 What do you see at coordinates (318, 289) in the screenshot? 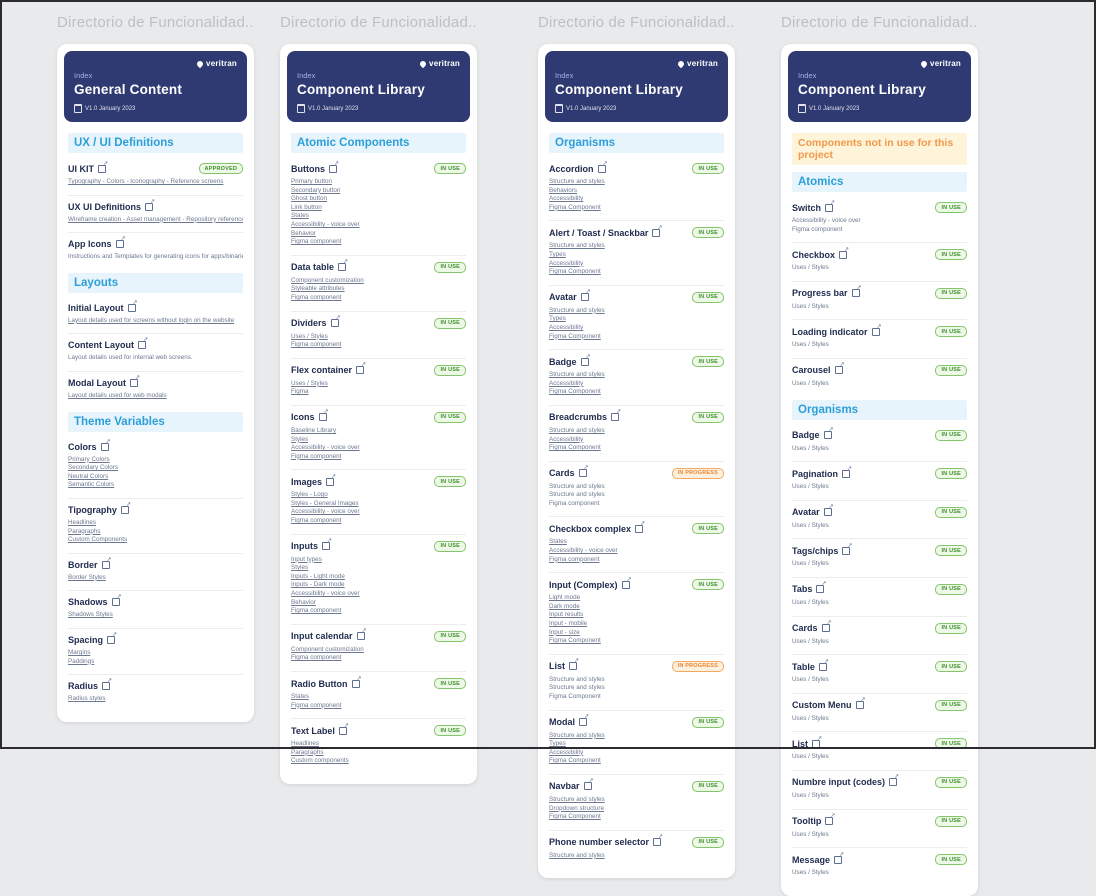
I see `doc-link: Styleable attributes` at bounding box center [318, 289].